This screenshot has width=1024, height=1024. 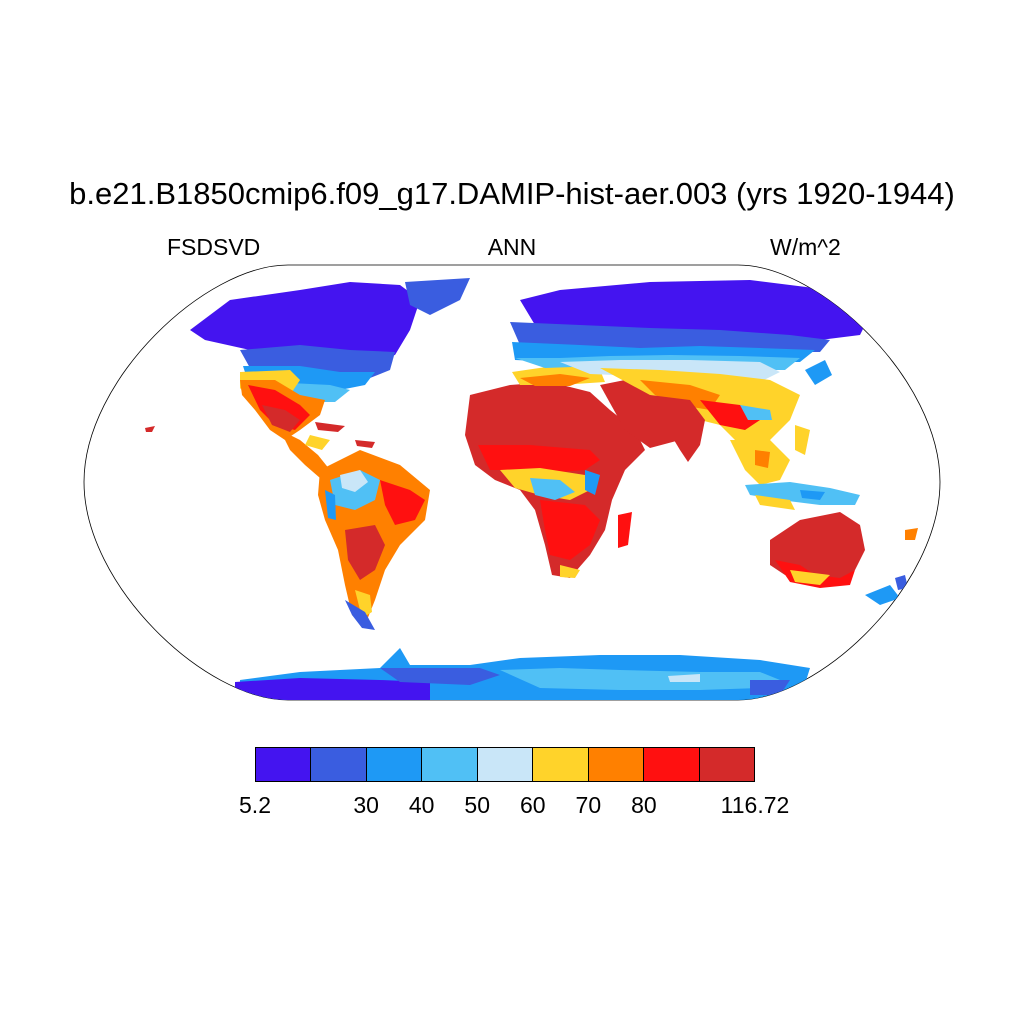 I want to click on maritime-asia-landmass, so click(x=802, y=496).